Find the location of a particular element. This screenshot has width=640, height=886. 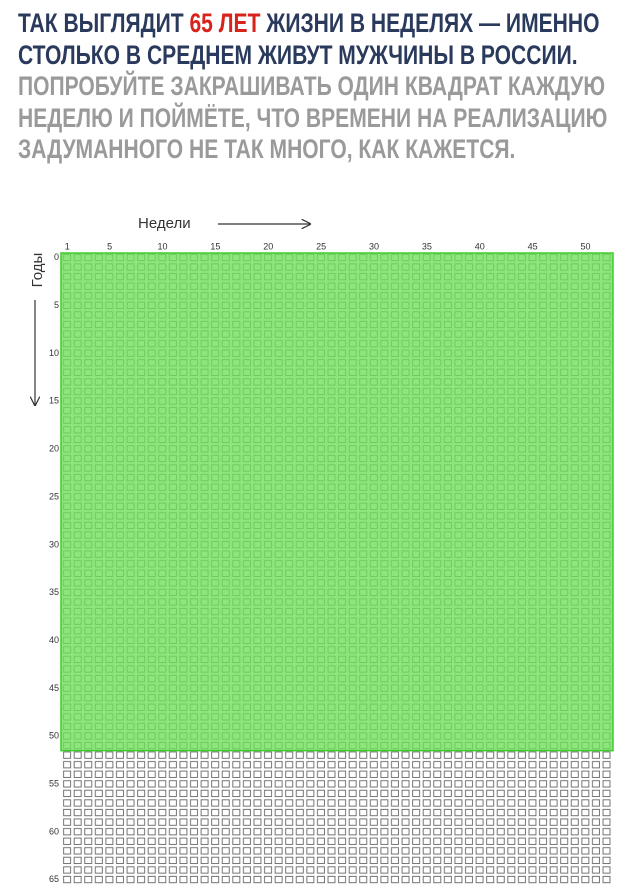

x-tick-label: 5 is located at coordinates (109, 246).